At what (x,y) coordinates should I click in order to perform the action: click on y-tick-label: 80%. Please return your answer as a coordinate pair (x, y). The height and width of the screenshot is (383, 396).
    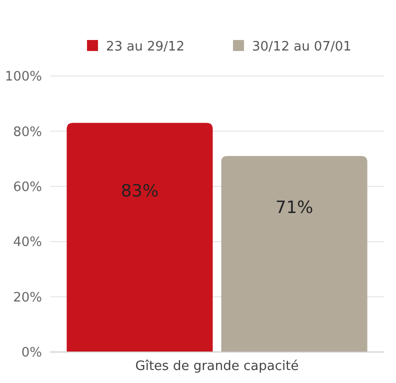
    Looking at the image, I should click on (27, 132).